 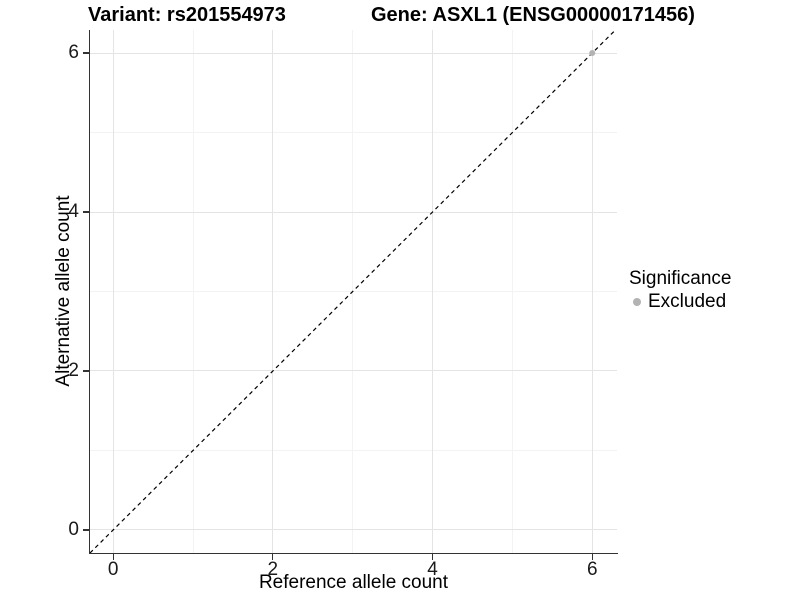 What do you see at coordinates (89, 292) in the screenshot?
I see `y-axis-line` at bounding box center [89, 292].